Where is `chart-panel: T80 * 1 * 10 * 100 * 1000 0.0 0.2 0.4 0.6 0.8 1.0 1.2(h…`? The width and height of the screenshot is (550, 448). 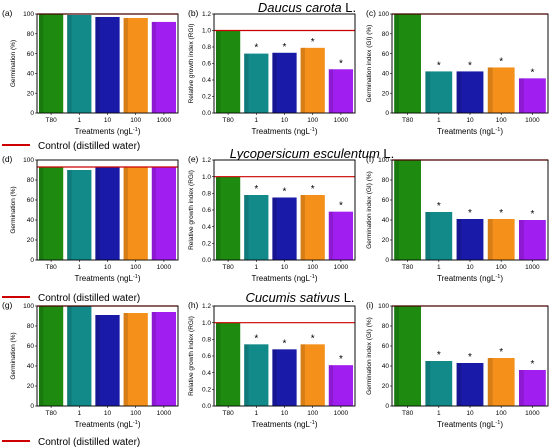
chart-panel: T80 * 1 * 10 * 100 * 1000 0.0 0.2 0.4 0.6 0.8 1.0 1.2(h… is located at coordinates (272, 364).